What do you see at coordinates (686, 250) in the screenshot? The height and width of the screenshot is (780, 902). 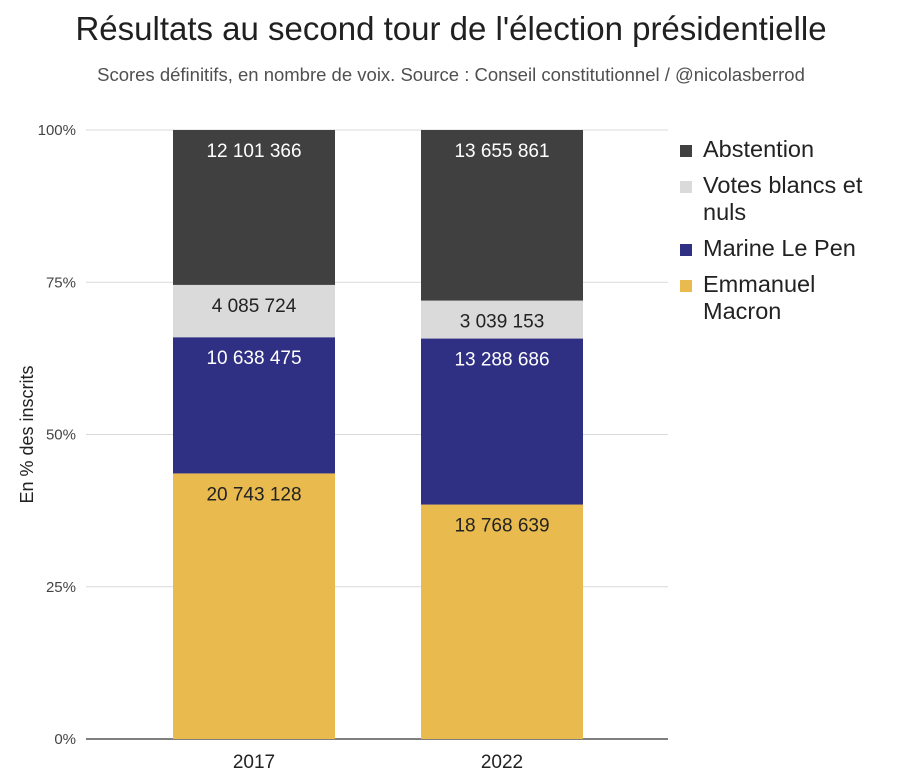 I see `legend-swatch-marine-le-pen` at bounding box center [686, 250].